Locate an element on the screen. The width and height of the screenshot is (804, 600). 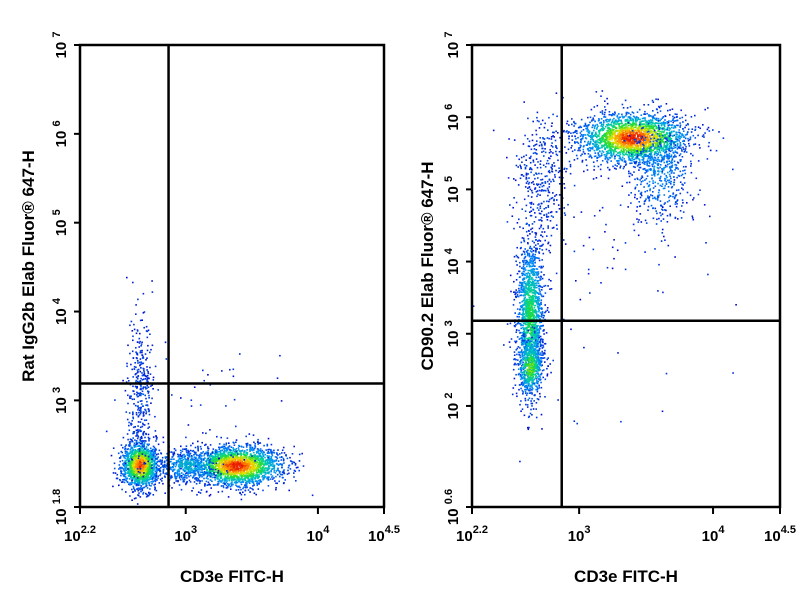
y-tick-label: 10 5 is located at coordinates (60, 222).